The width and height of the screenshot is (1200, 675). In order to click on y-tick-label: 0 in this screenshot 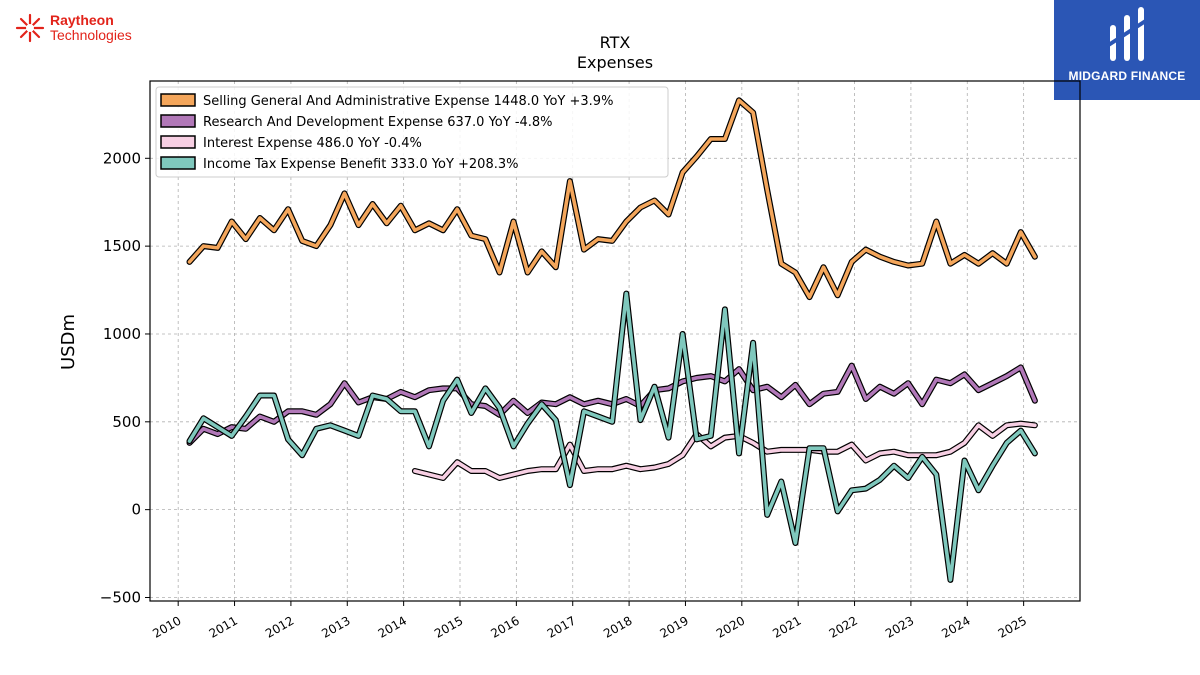, I will do `click(136, 510)`.